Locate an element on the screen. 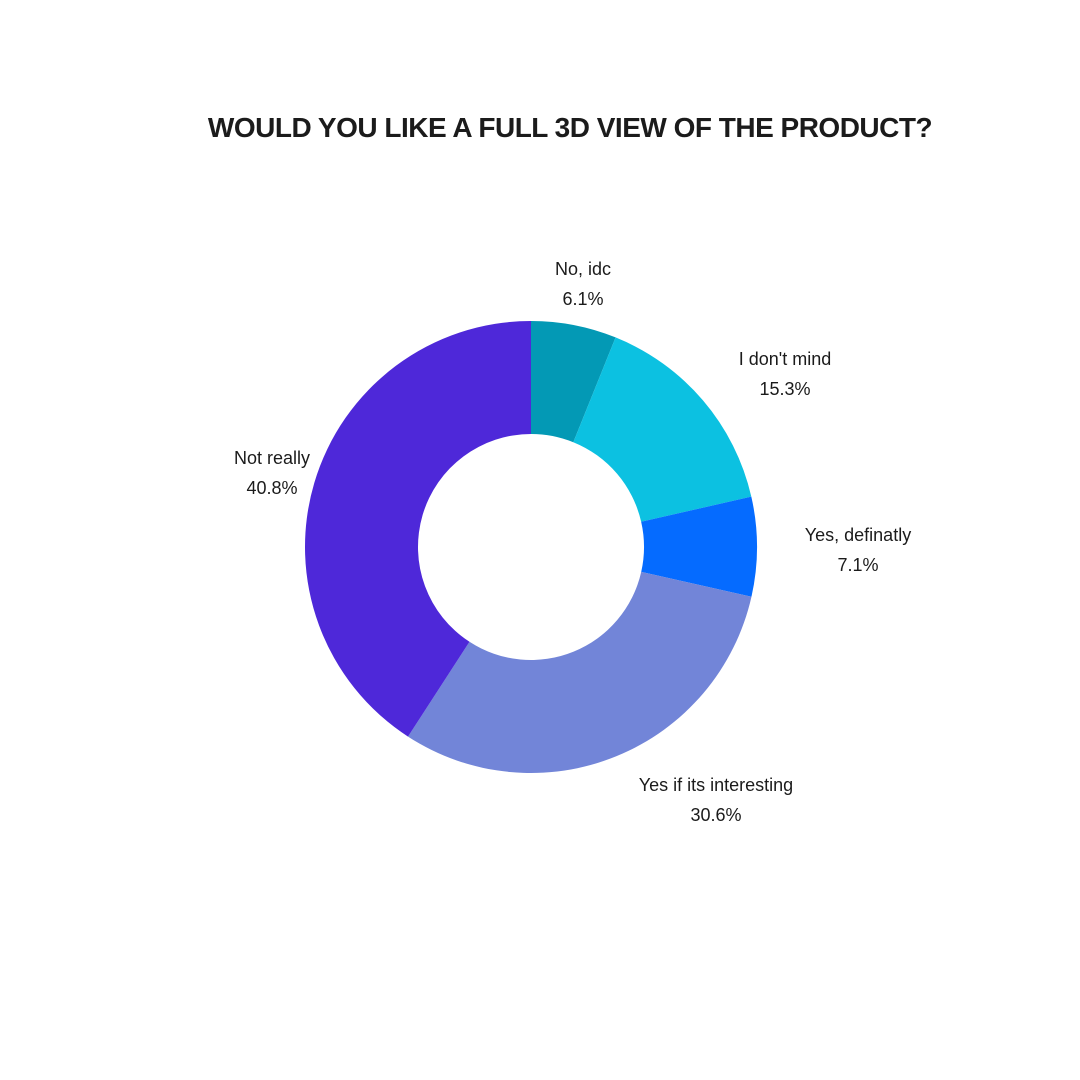 This screenshot has width=1080, height=1080. slice-percent-label: 7.1% is located at coordinates (857, 565).